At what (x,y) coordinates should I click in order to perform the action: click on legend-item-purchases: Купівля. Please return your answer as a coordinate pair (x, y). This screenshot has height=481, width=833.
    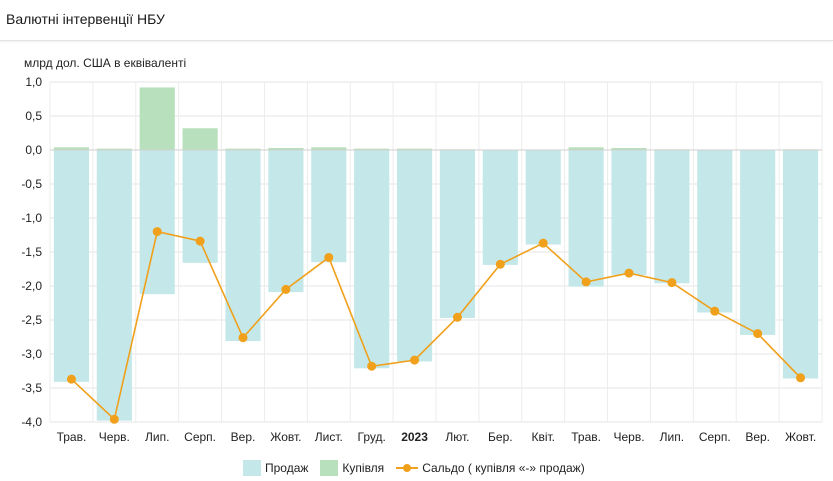
    Looking at the image, I should click on (352, 468).